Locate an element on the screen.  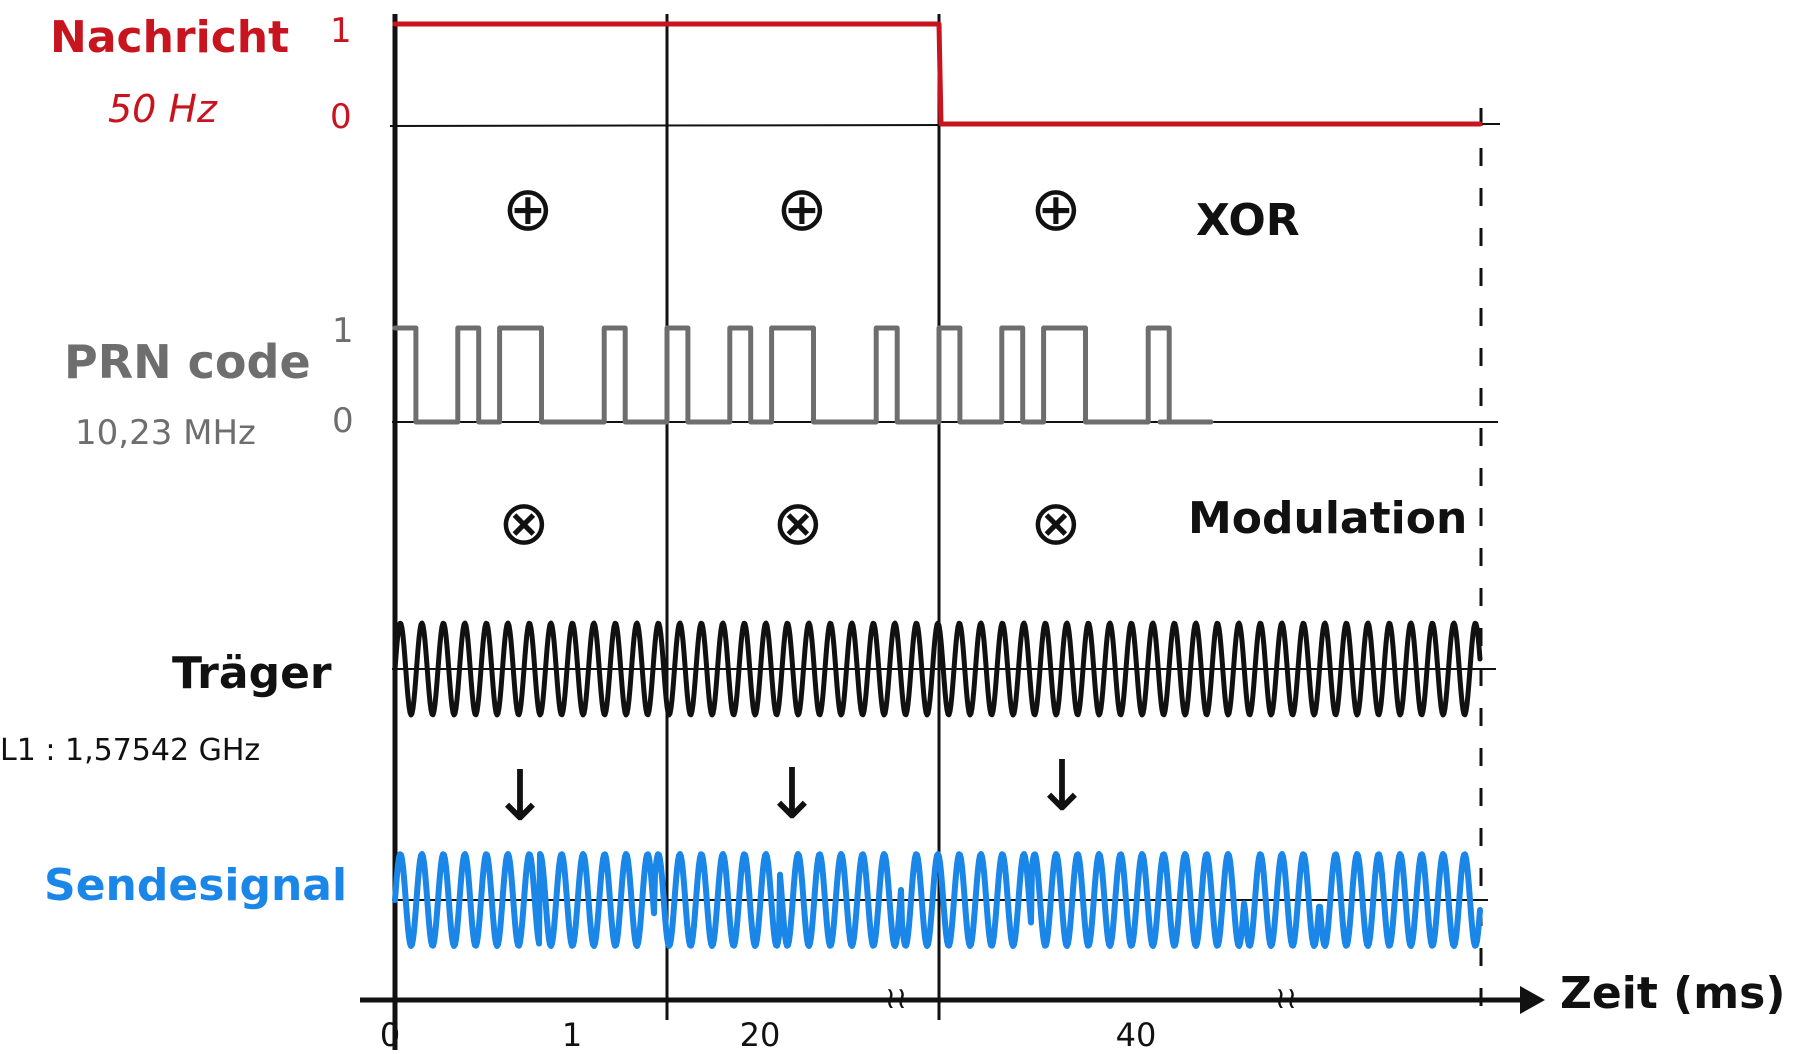
prn-title: PRN code is located at coordinates (187, 362).